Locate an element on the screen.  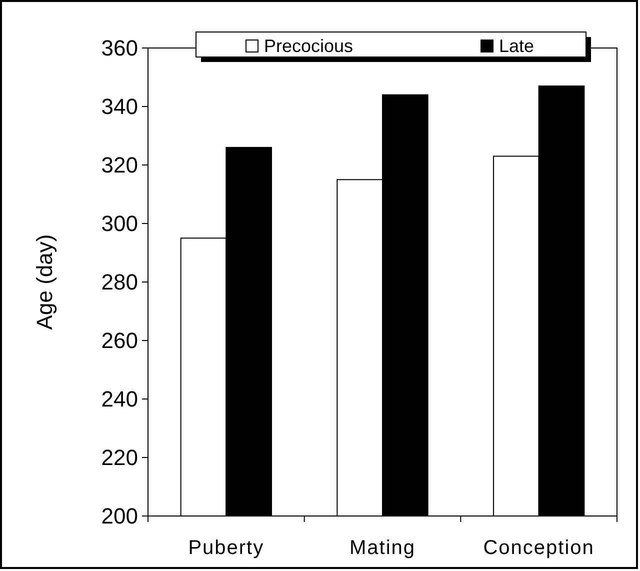
y-tick-label: 240 is located at coordinates (119, 399).